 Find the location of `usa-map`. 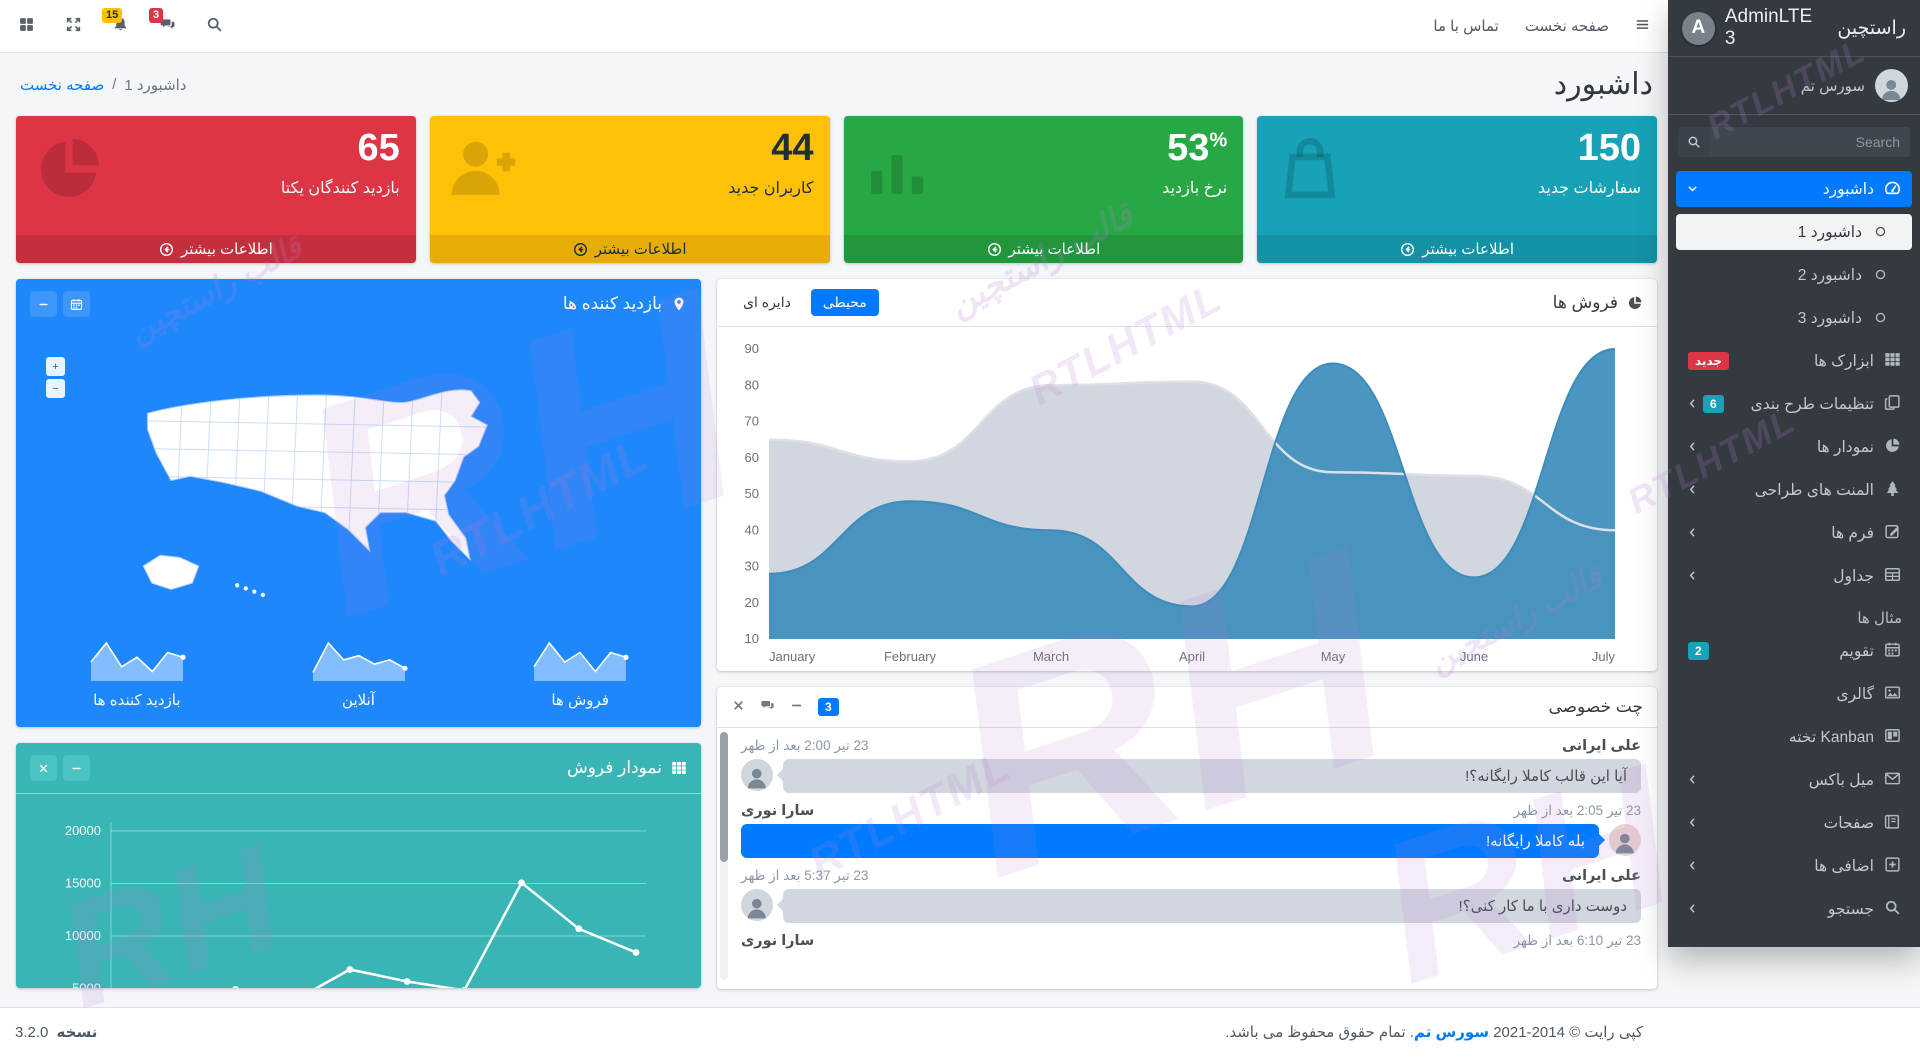

usa-map is located at coordinates (359, 480).